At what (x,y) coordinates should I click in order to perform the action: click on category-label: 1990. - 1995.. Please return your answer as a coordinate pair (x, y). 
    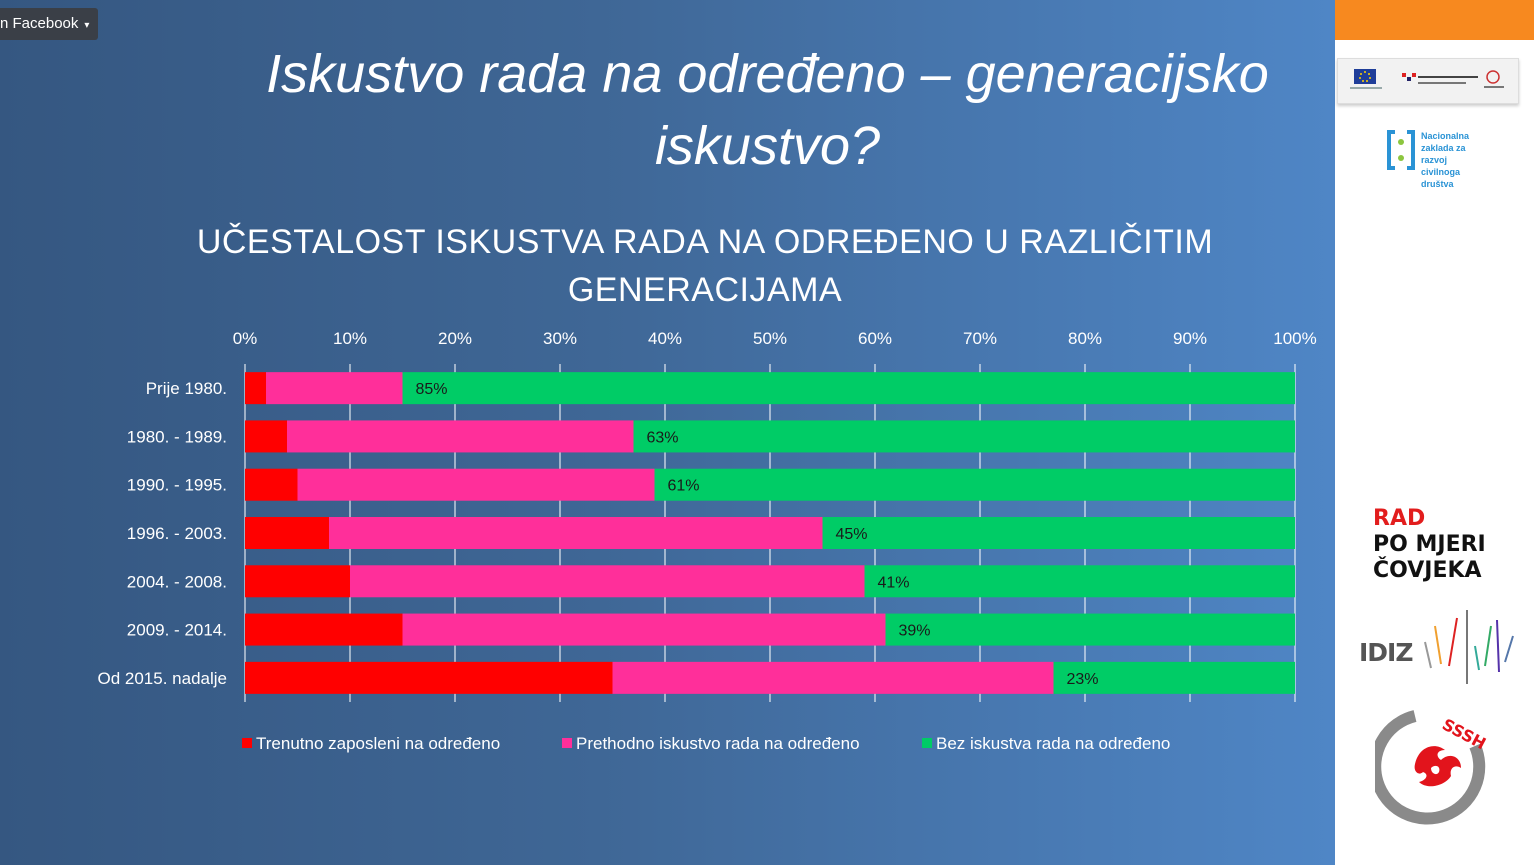
    Looking at the image, I should click on (177, 485).